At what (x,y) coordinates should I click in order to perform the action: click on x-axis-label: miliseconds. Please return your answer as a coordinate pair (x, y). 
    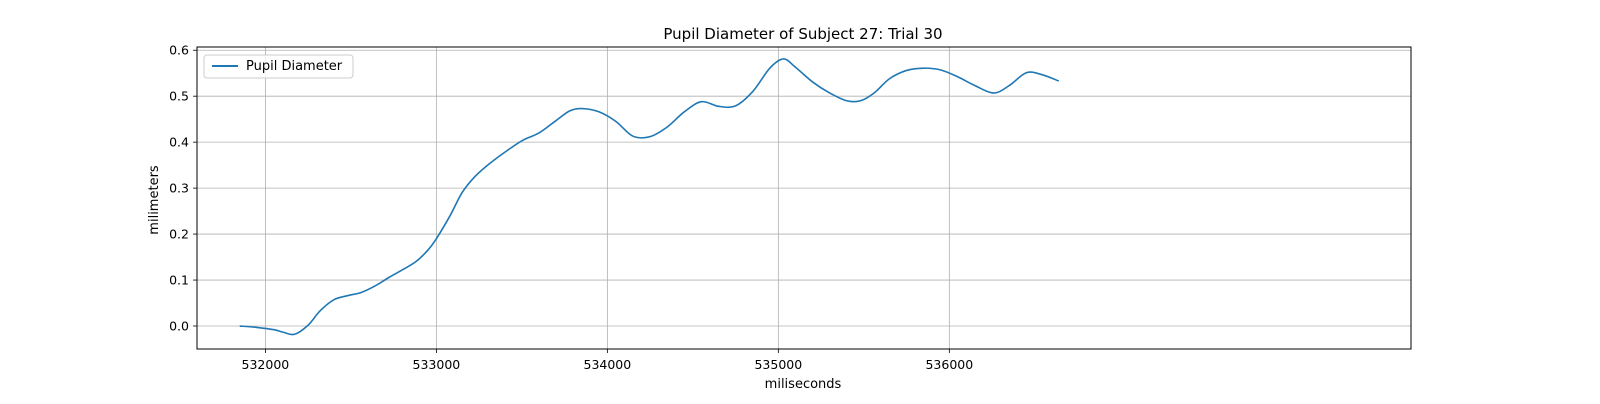
    Looking at the image, I should click on (803, 384).